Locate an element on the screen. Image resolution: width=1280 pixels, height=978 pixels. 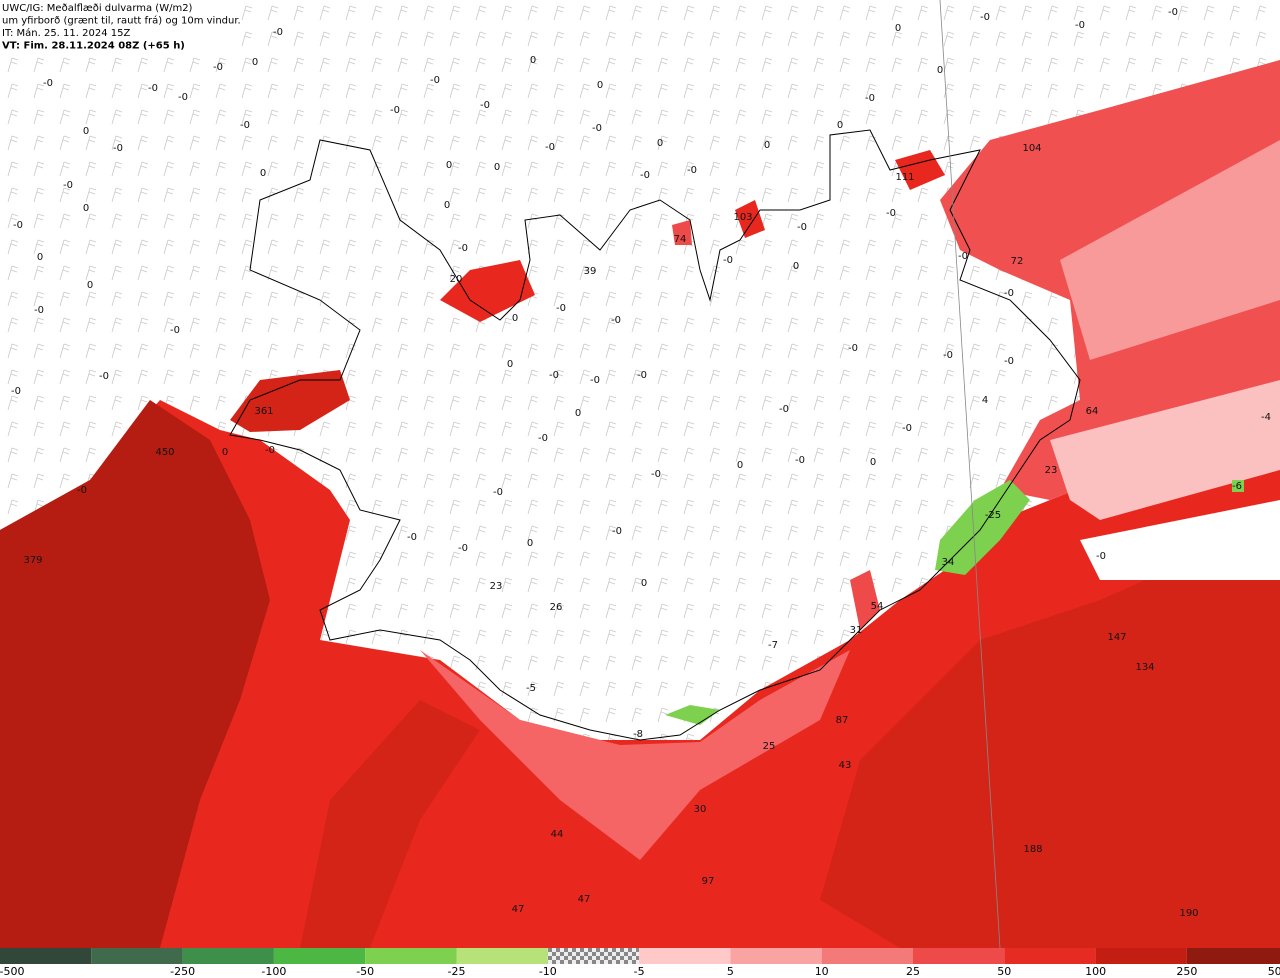
value-label: 39 is located at coordinates (590, 271).